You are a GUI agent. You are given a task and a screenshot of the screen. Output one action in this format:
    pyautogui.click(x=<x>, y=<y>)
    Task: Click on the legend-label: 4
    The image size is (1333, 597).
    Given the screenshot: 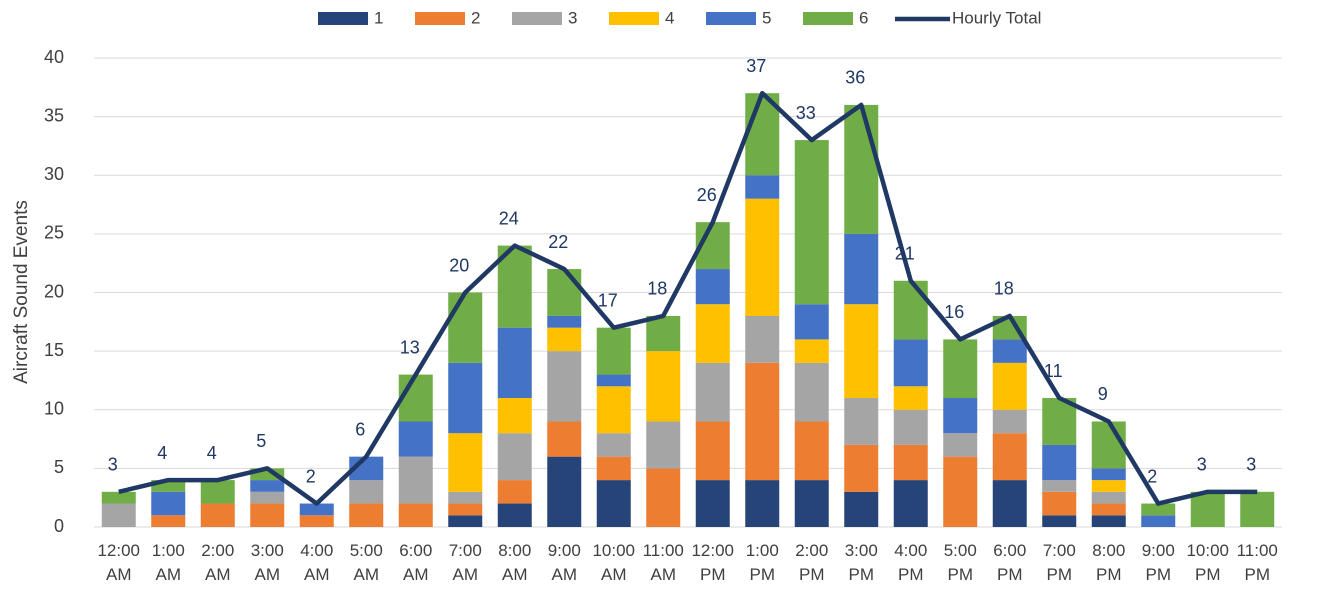 What is the action you would take?
    pyautogui.click(x=669, y=17)
    